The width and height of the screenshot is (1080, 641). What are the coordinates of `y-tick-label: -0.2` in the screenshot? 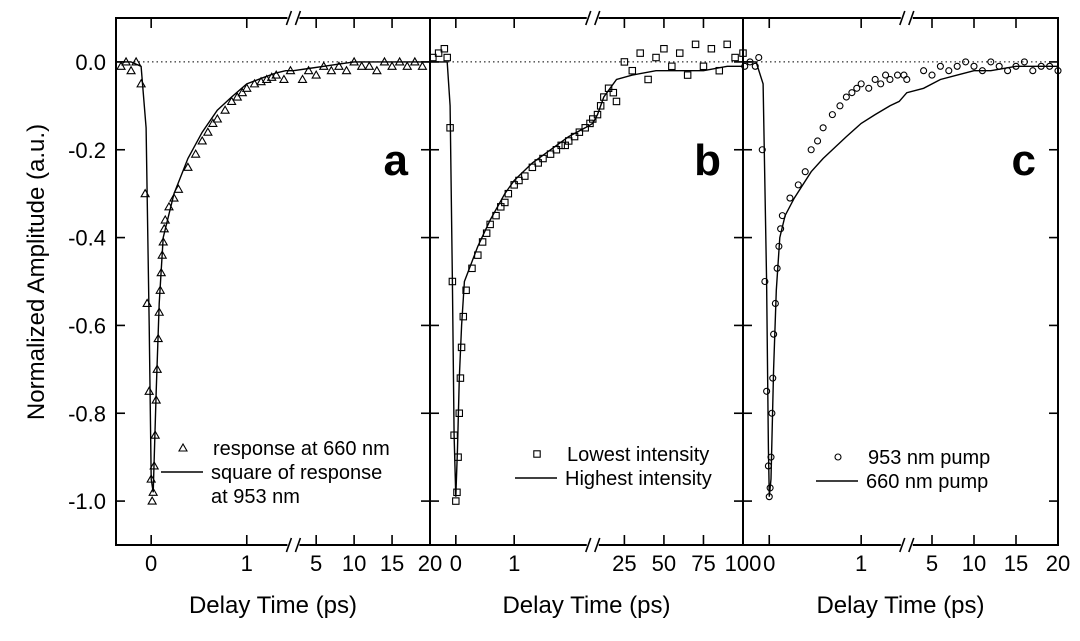 It's located at (87, 150).